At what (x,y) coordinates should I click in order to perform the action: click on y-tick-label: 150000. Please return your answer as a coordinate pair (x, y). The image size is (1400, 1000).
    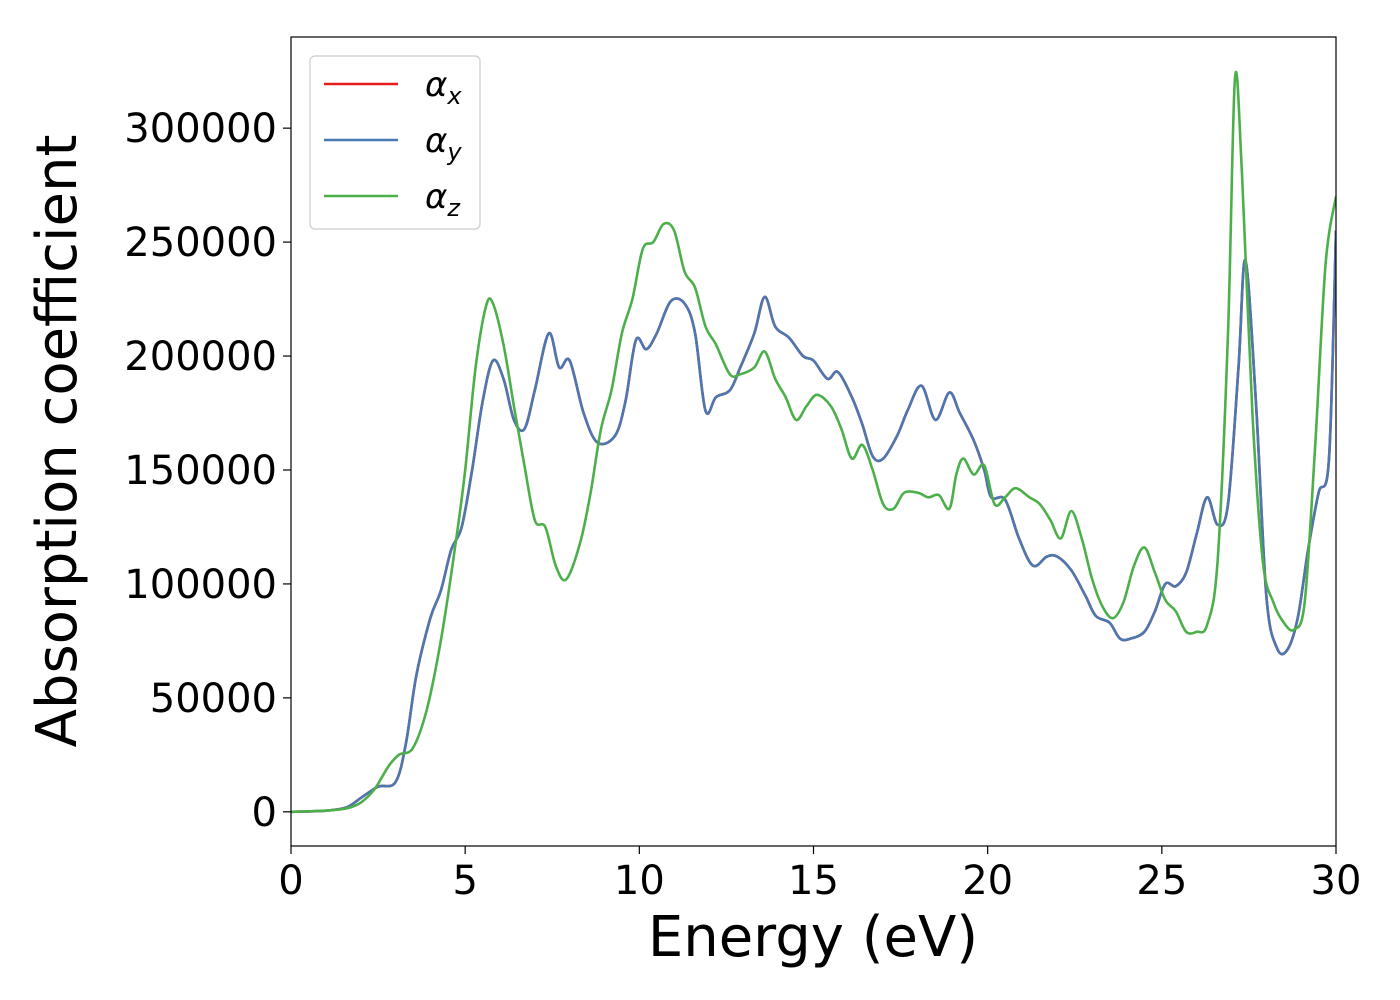
    Looking at the image, I should click on (200, 471).